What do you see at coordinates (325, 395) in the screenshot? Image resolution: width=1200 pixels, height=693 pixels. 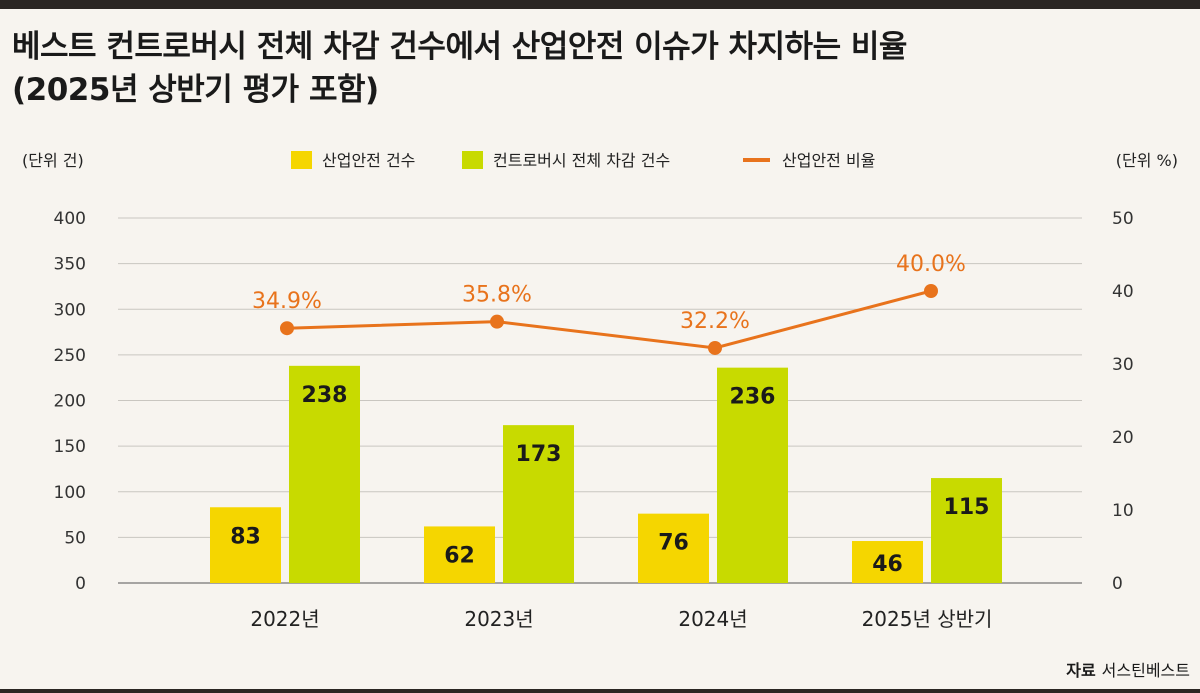 I see `bar-total-value: 238` at bounding box center [325, 395].